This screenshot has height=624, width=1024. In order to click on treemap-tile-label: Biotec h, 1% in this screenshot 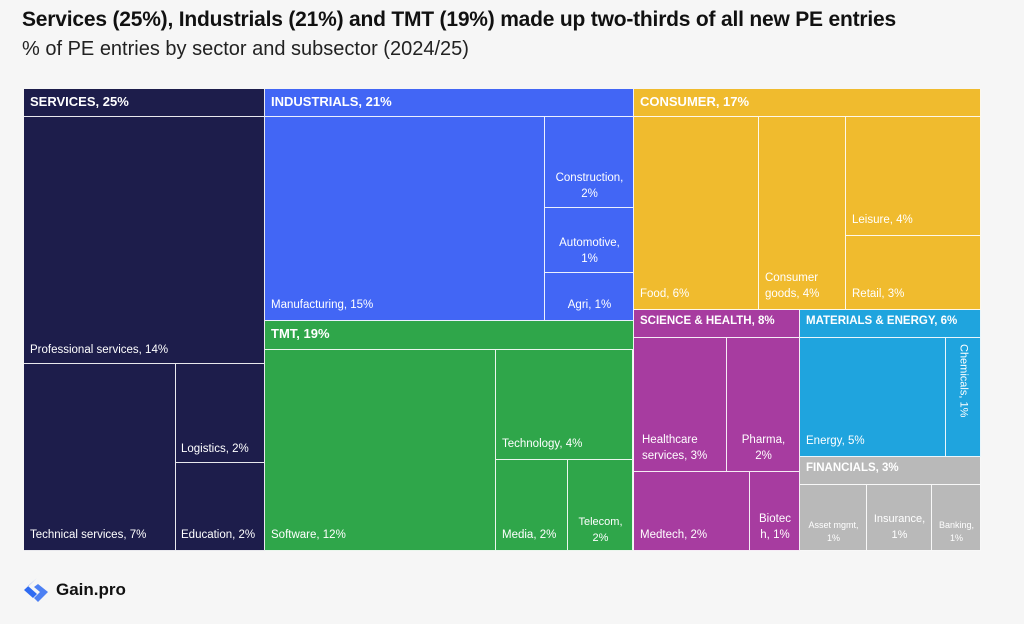, I will do `click(775, 527)`.